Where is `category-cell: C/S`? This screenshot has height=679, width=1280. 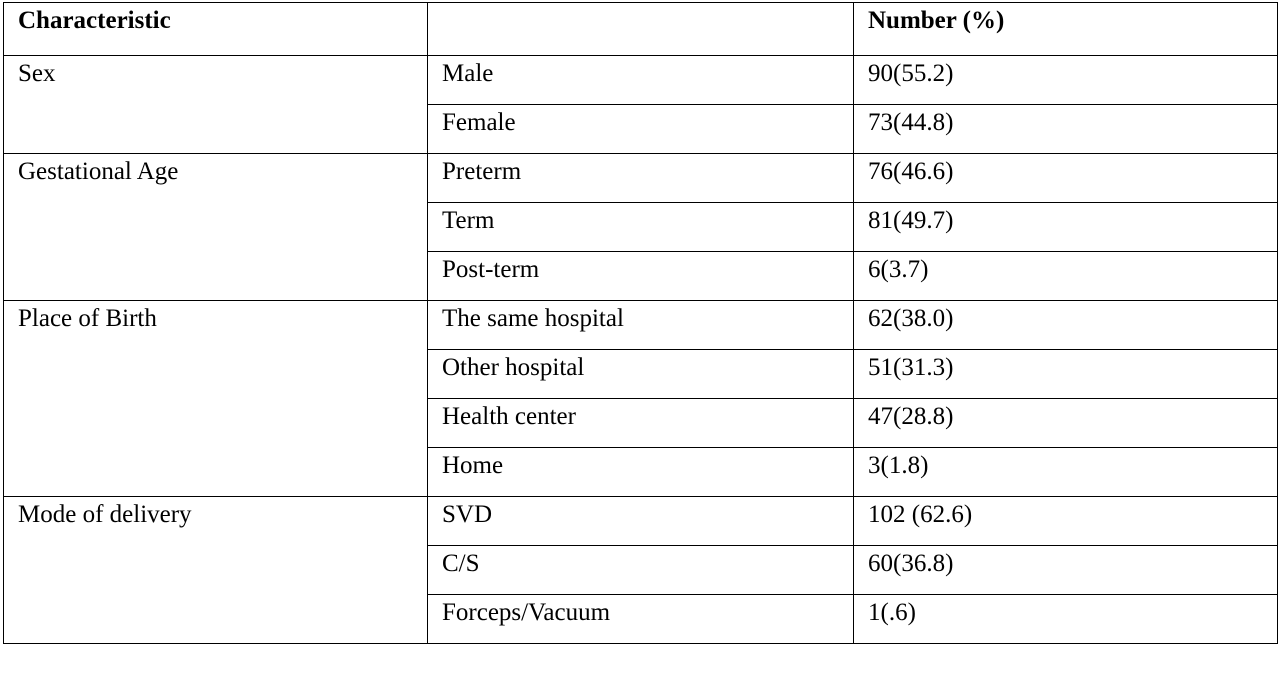
category-cell: C/S is located at coordinates (640, 570).